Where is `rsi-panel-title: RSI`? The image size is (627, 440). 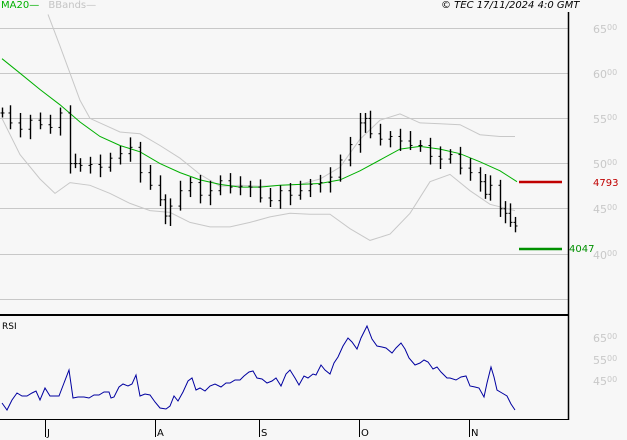
rsi-panel-title: RSI is located at coordinates (9, 327).